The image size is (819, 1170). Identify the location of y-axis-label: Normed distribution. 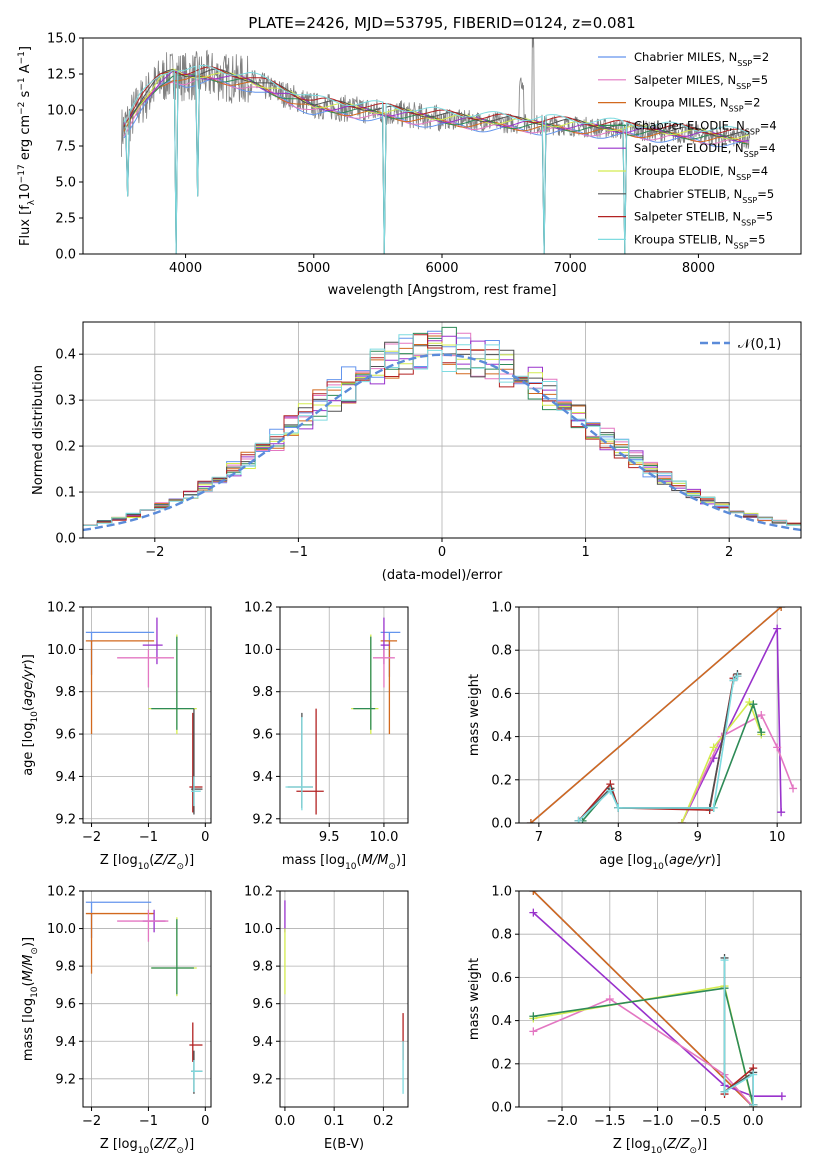
(38, 430).